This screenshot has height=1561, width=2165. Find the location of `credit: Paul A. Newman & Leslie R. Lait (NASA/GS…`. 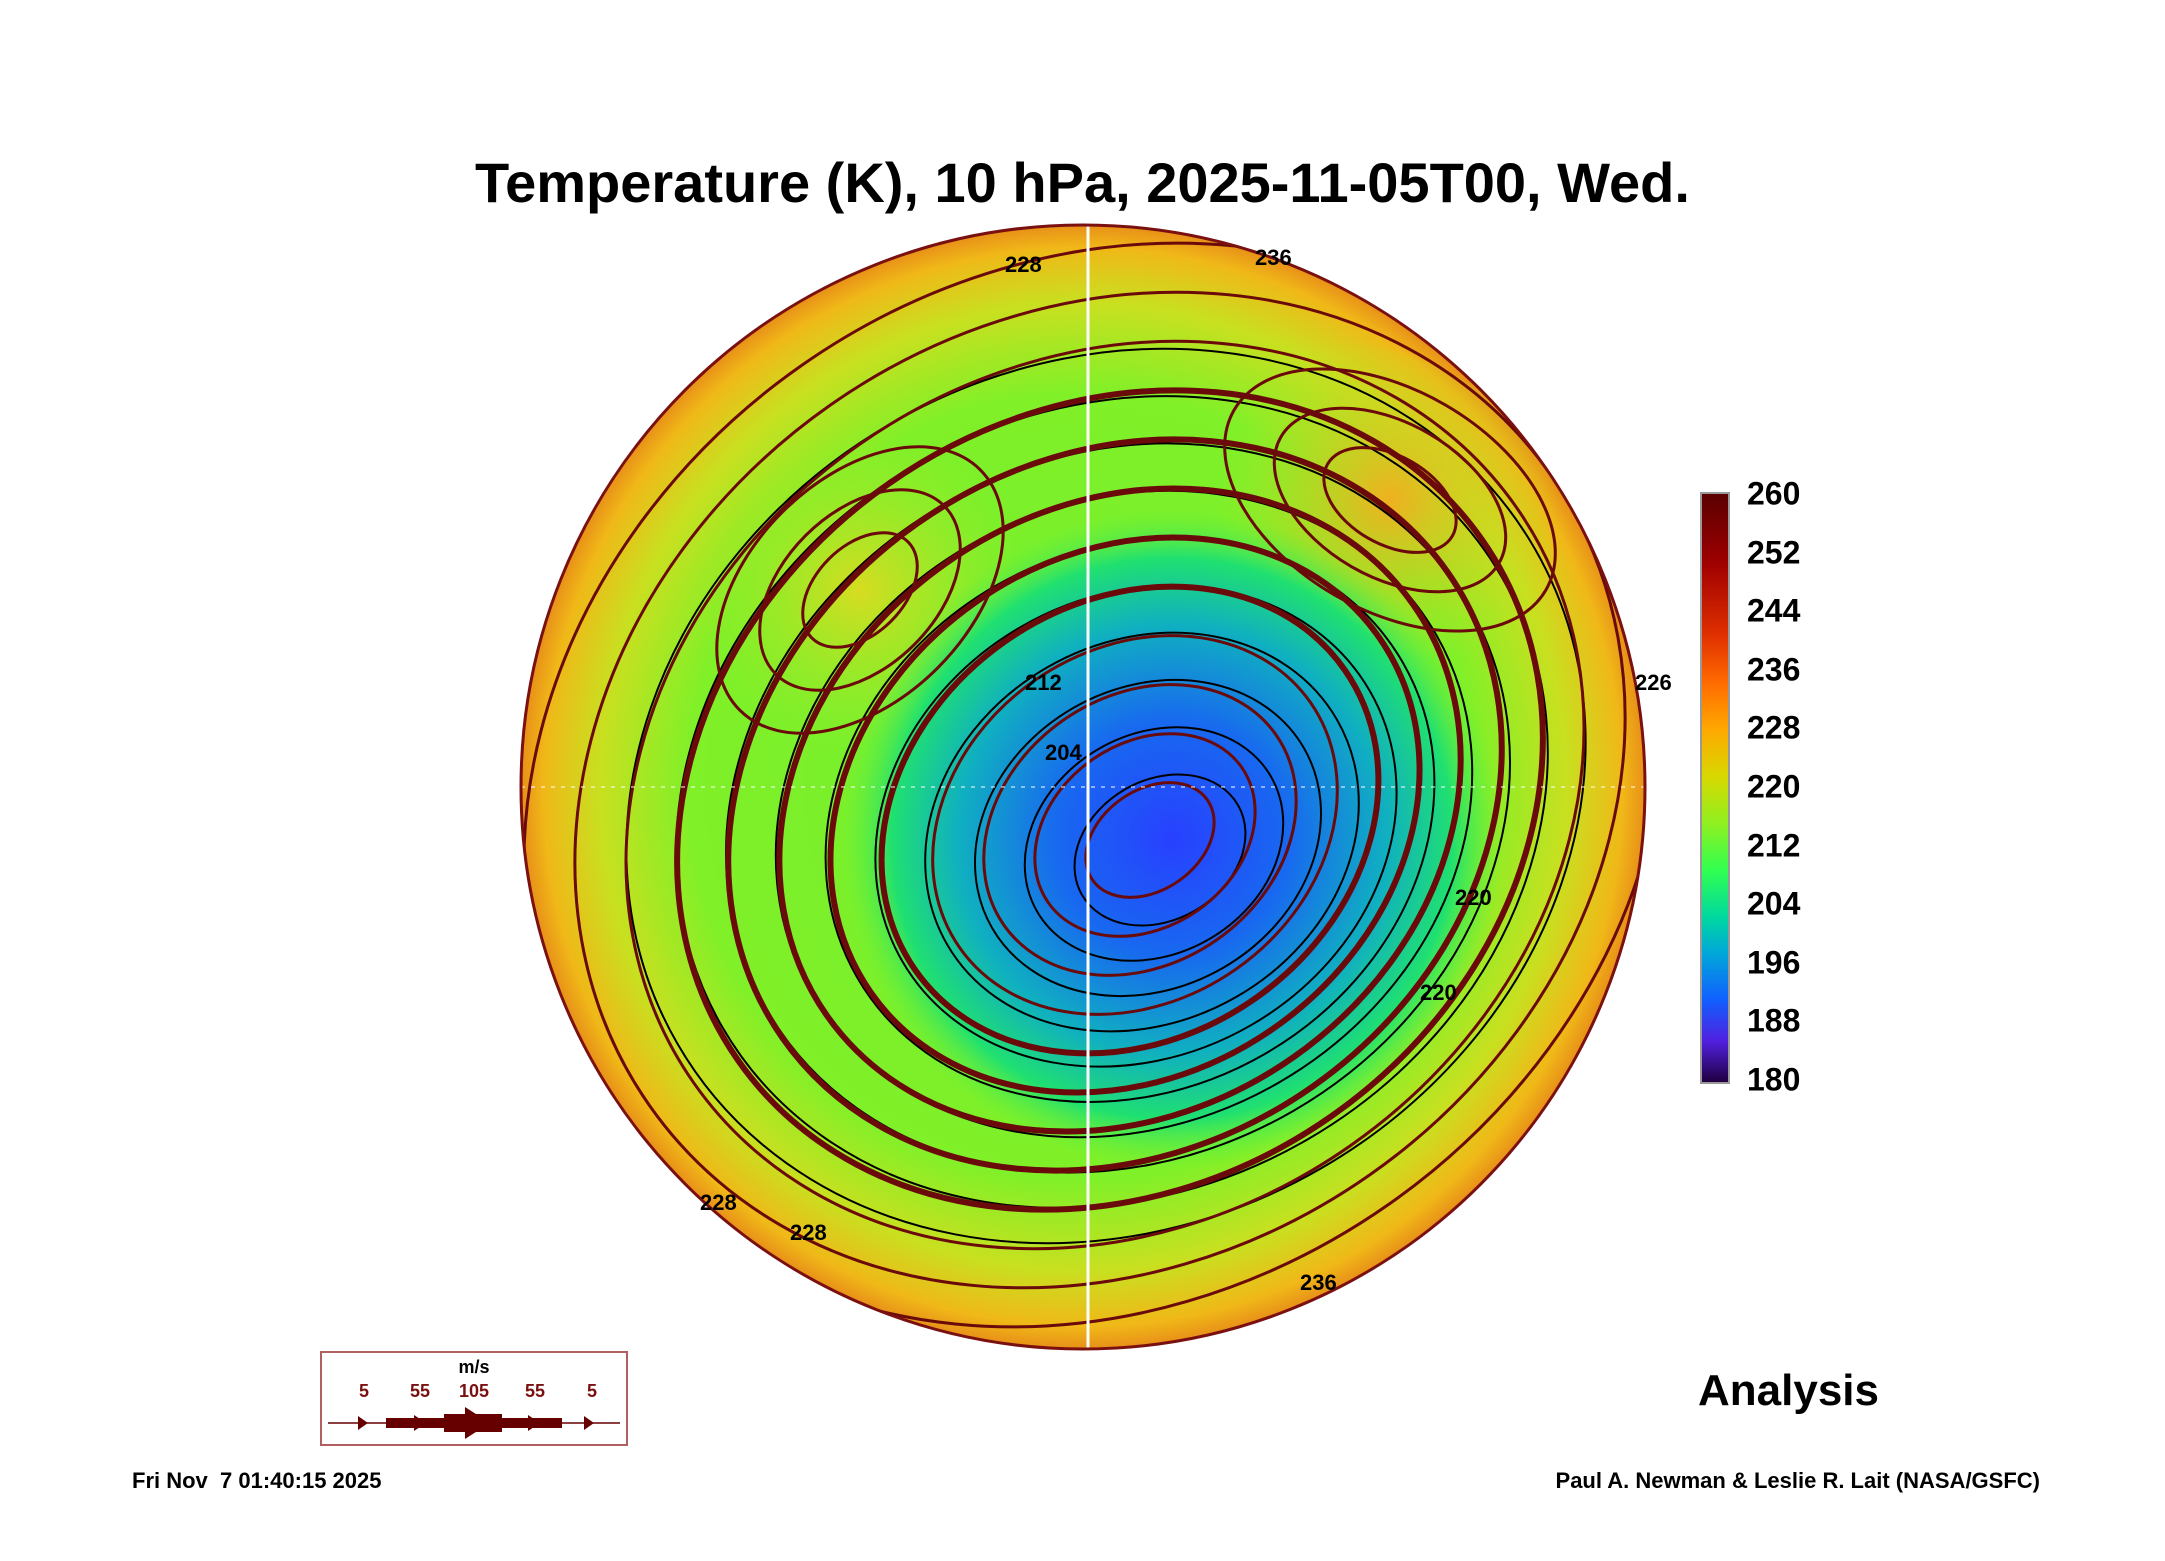

credit: Paul A. Newman & Leslie R. Lait (NASA/GS… is located at coordinates (1797, 1480).